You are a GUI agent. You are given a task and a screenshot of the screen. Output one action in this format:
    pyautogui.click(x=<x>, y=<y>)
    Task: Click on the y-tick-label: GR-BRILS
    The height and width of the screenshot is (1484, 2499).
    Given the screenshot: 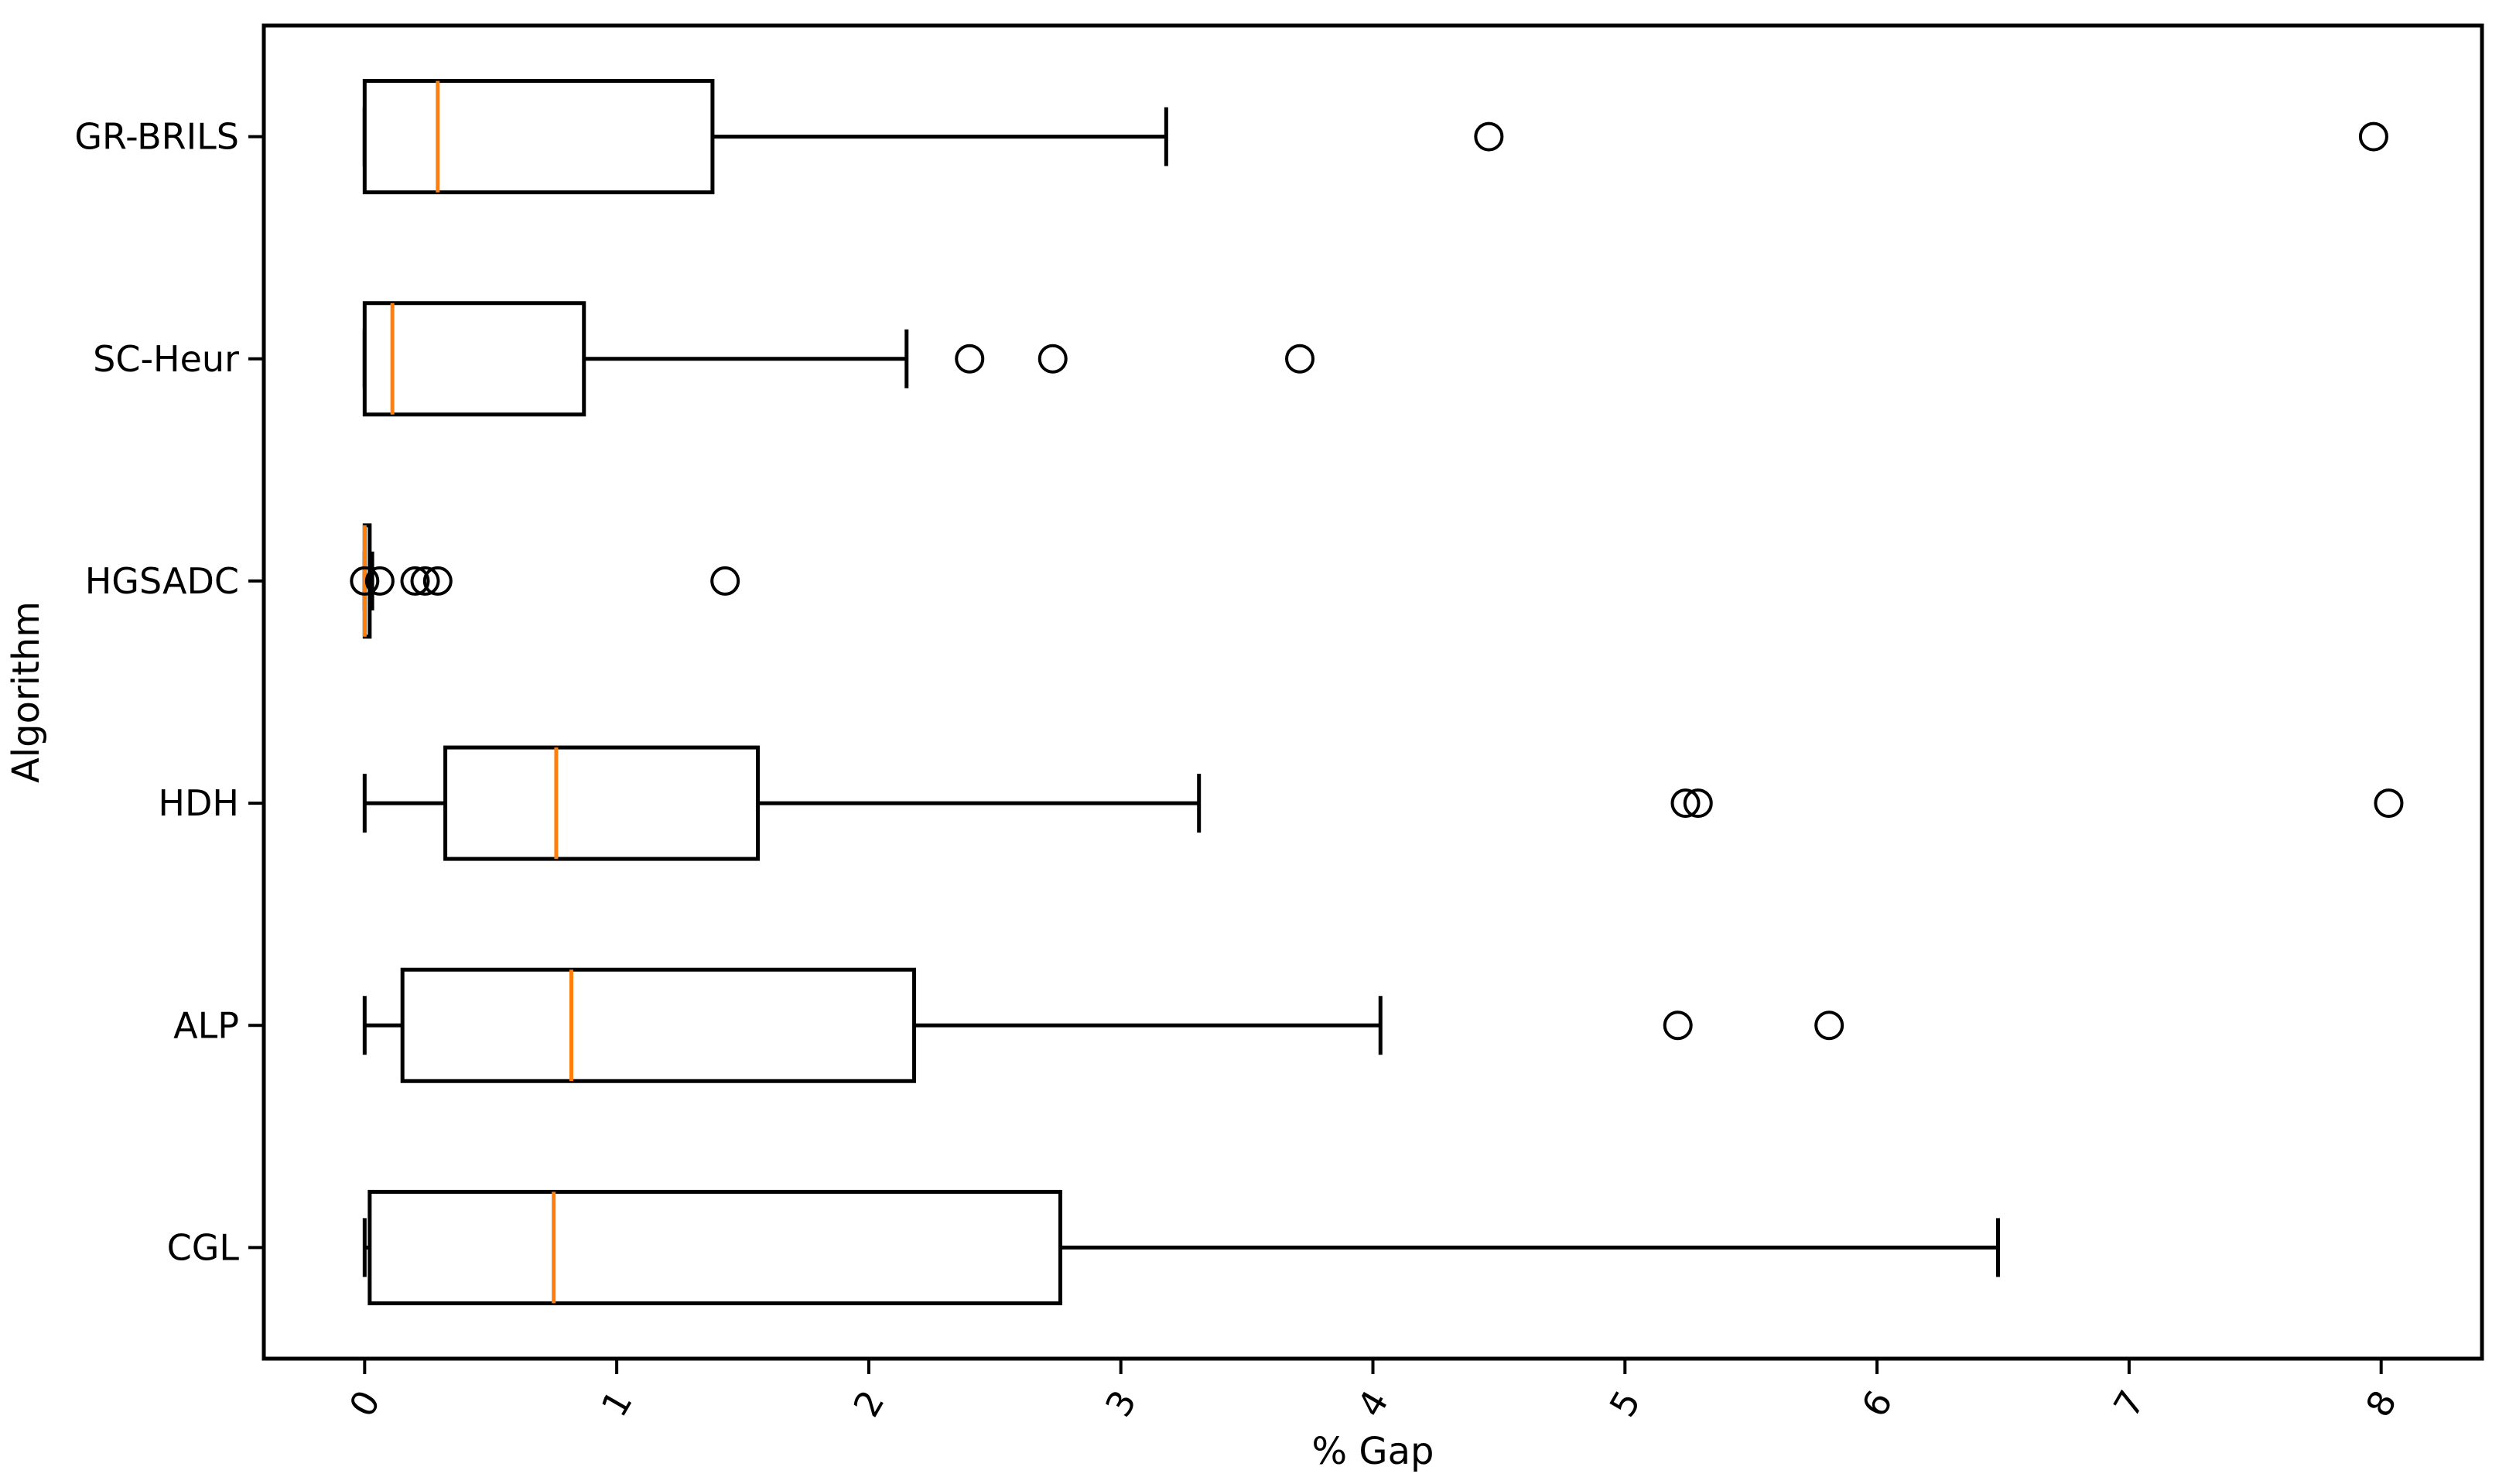 What is the action you would take?
    pyautogui.click(x=156, y=137)
    